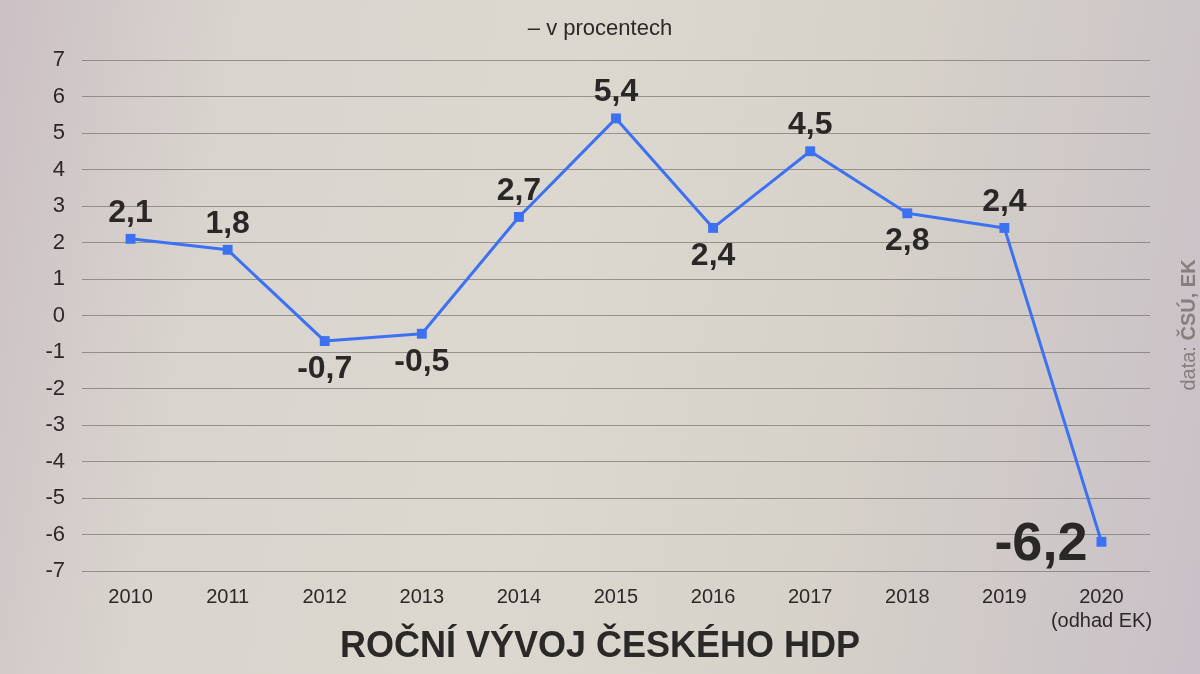 This screenshot has height=674, width=1200. What do you see at coordinates (422, 595) in the screenshot?
I see `x-tick-label: 2013` at bounding box center [422, 595].